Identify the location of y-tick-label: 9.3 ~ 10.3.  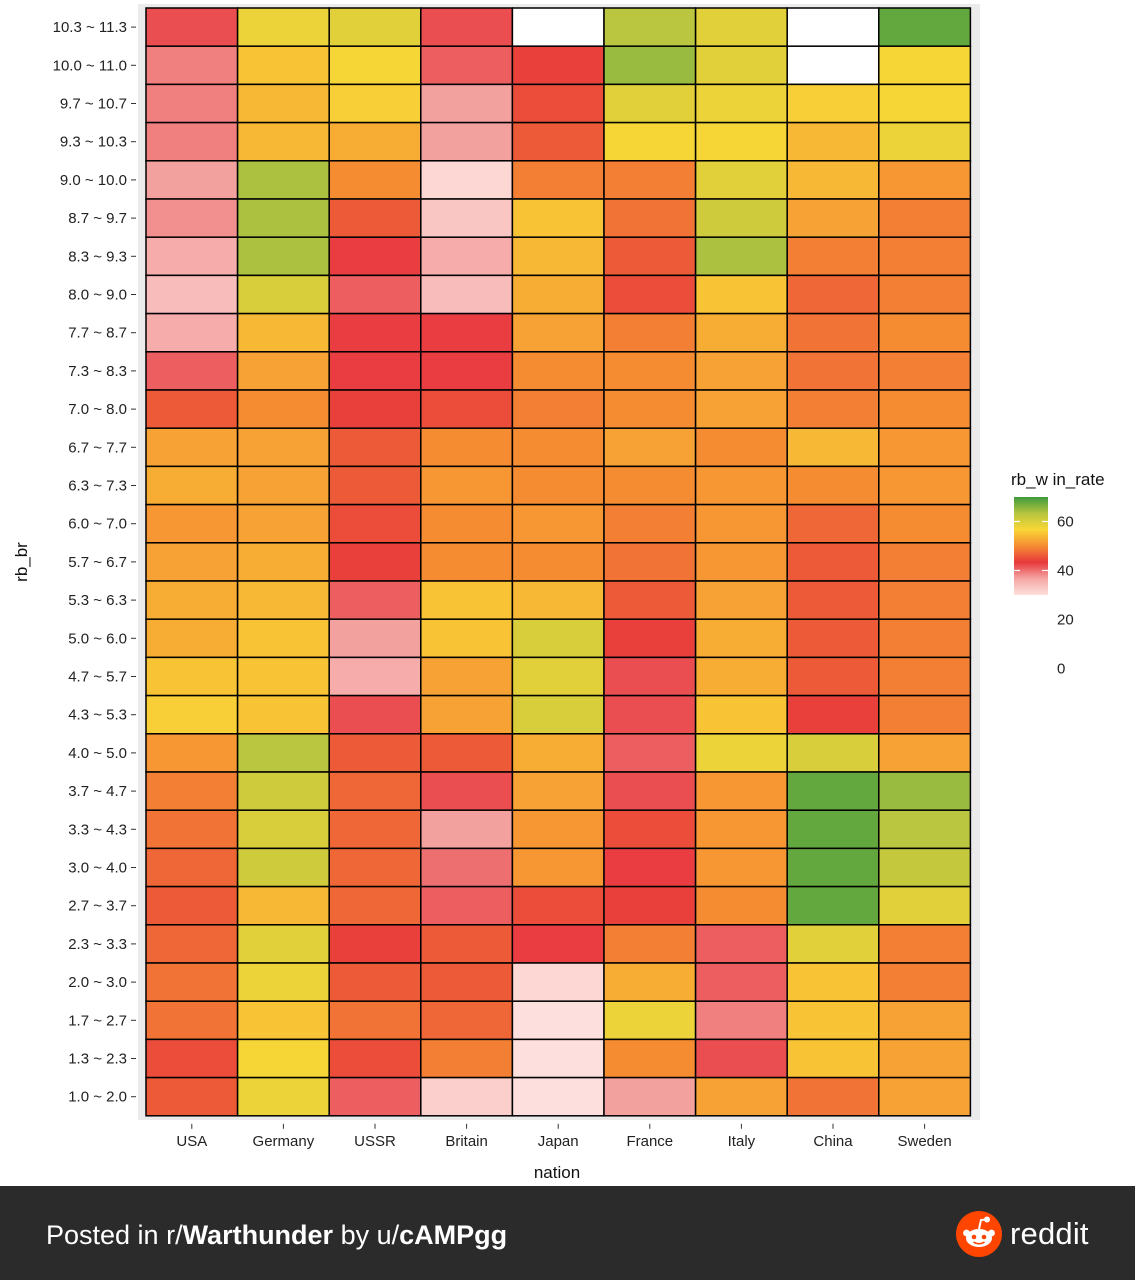
(93, 142).